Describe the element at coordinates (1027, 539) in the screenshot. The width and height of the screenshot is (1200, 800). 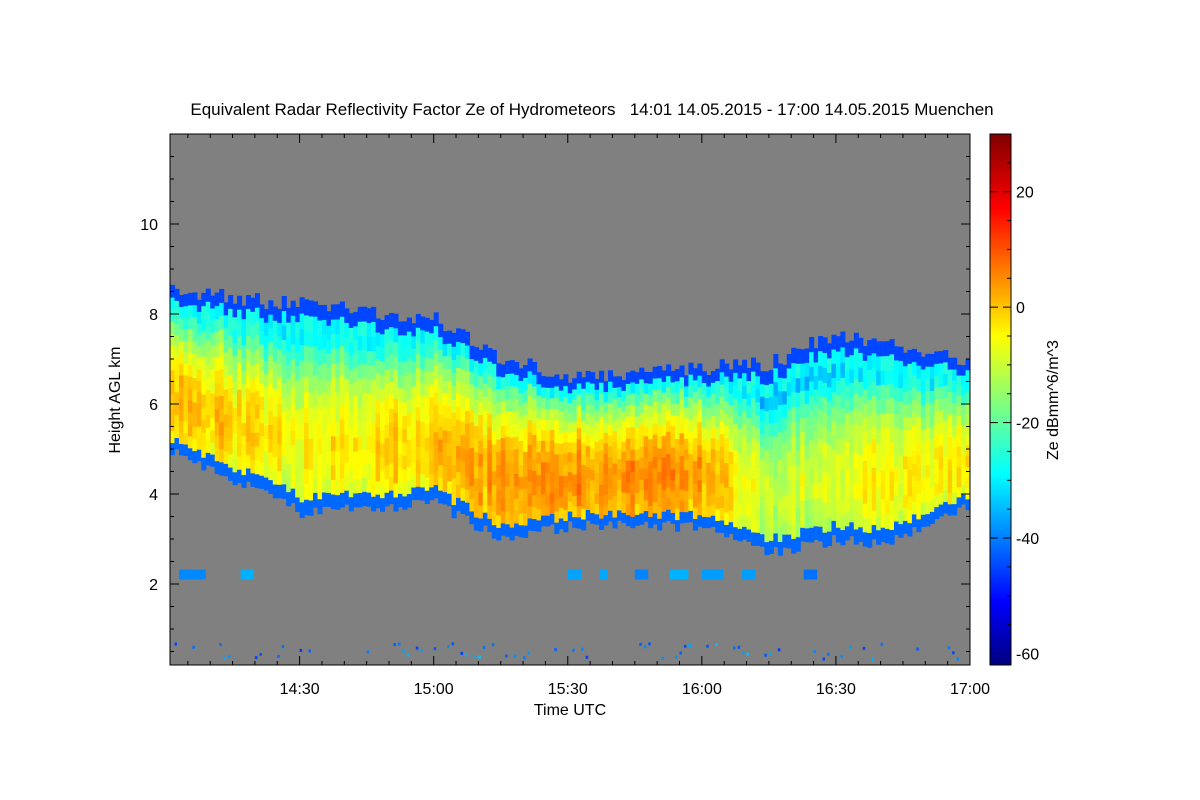
I see `colorbar-tick-label: -40` at that location.